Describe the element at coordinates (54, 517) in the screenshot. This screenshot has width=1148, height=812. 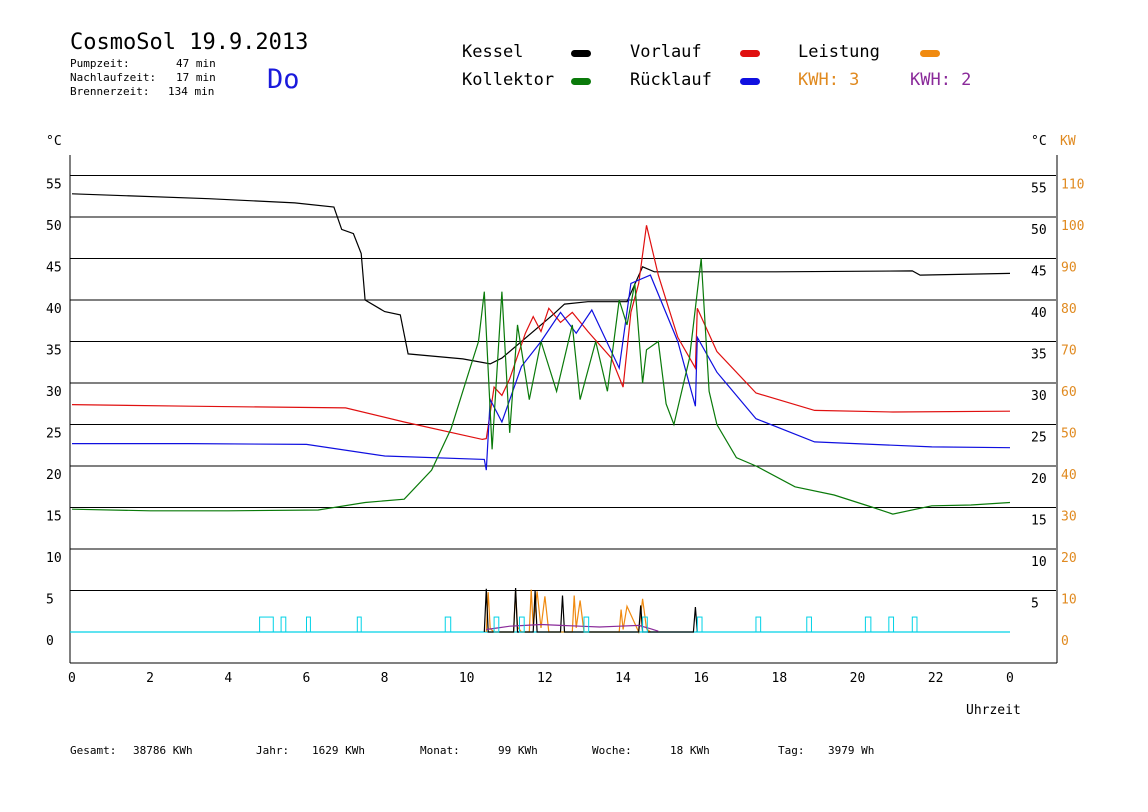
I see `y-tick-left: 15` at that location.